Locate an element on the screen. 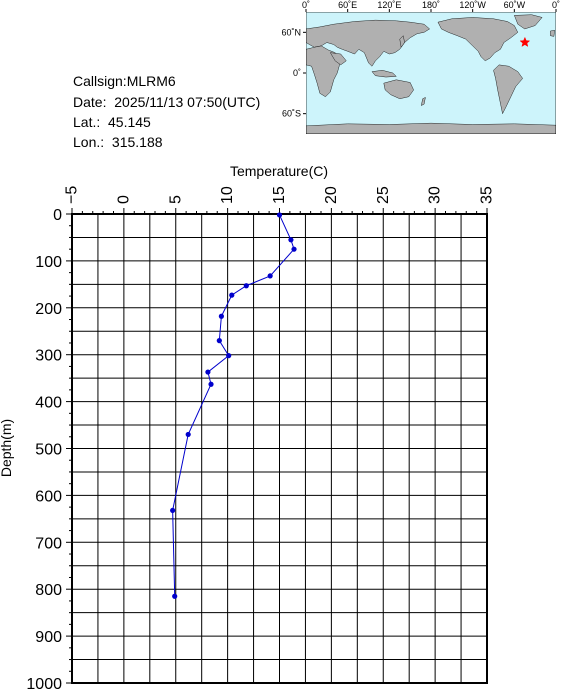  series-line is located at coordinates (233, 405).